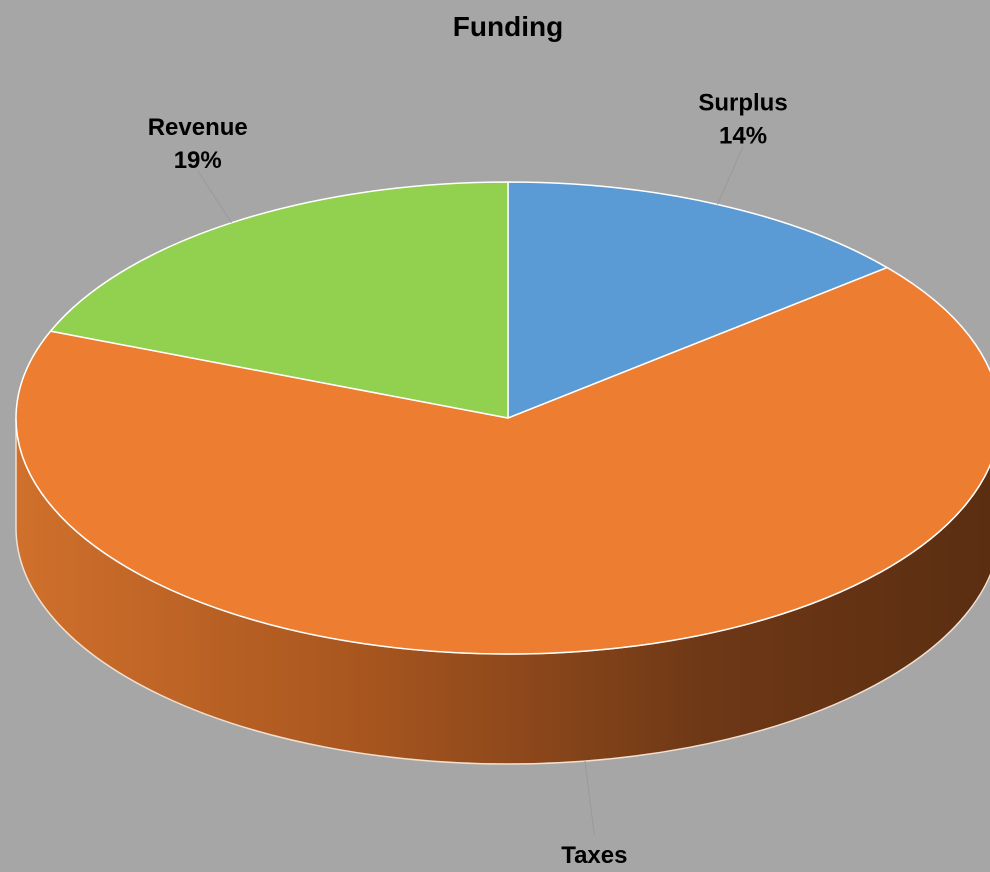 The height and width of the screenshot is (872, 990). I want to click on data-label-value-surplus: 14%, so click(743, 136).